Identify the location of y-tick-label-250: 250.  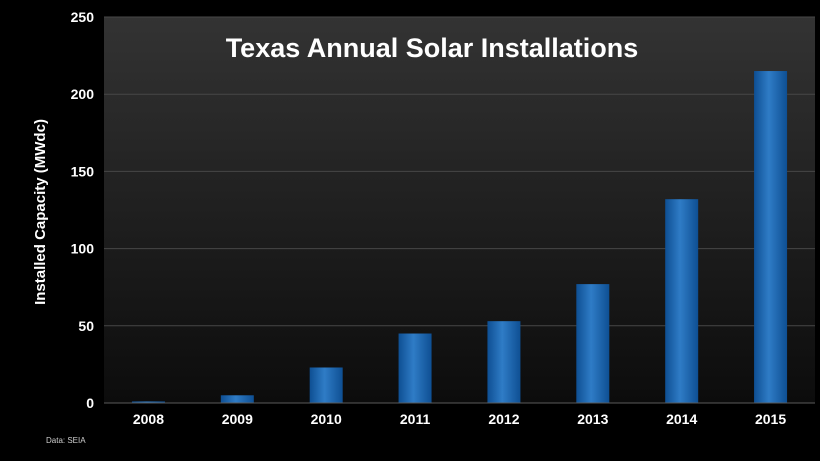
(83, 17).